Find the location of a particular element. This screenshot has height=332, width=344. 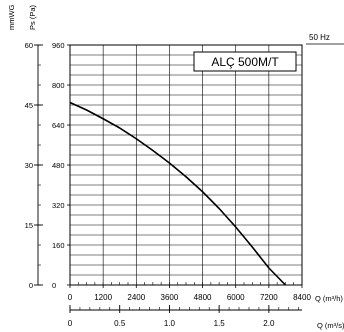

x-axis-title-m3s: Q (m³/s) is located at coordinates (330, 325).